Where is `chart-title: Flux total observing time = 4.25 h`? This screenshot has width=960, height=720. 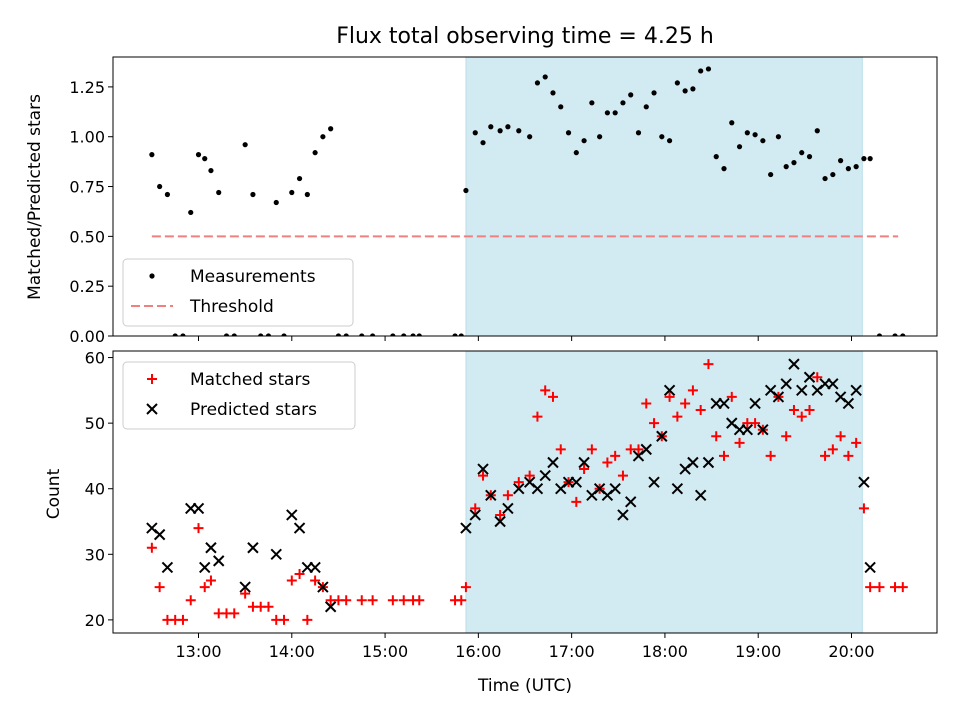
chart-title: Flux total observing time = 4.25 h is located at coordinates (525, 36).